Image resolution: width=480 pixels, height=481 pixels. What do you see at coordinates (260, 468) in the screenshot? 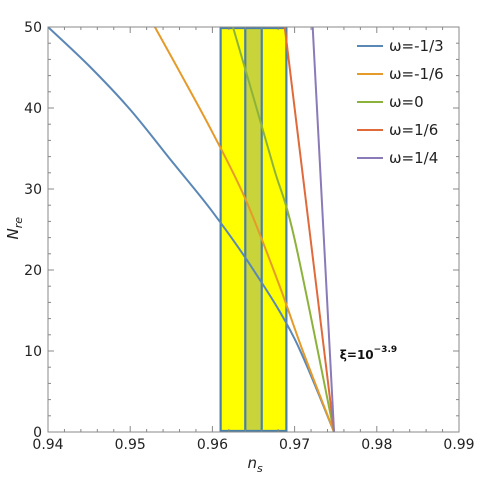
I see `x-axis-label-sub: s` at bounding box center [260, 468].